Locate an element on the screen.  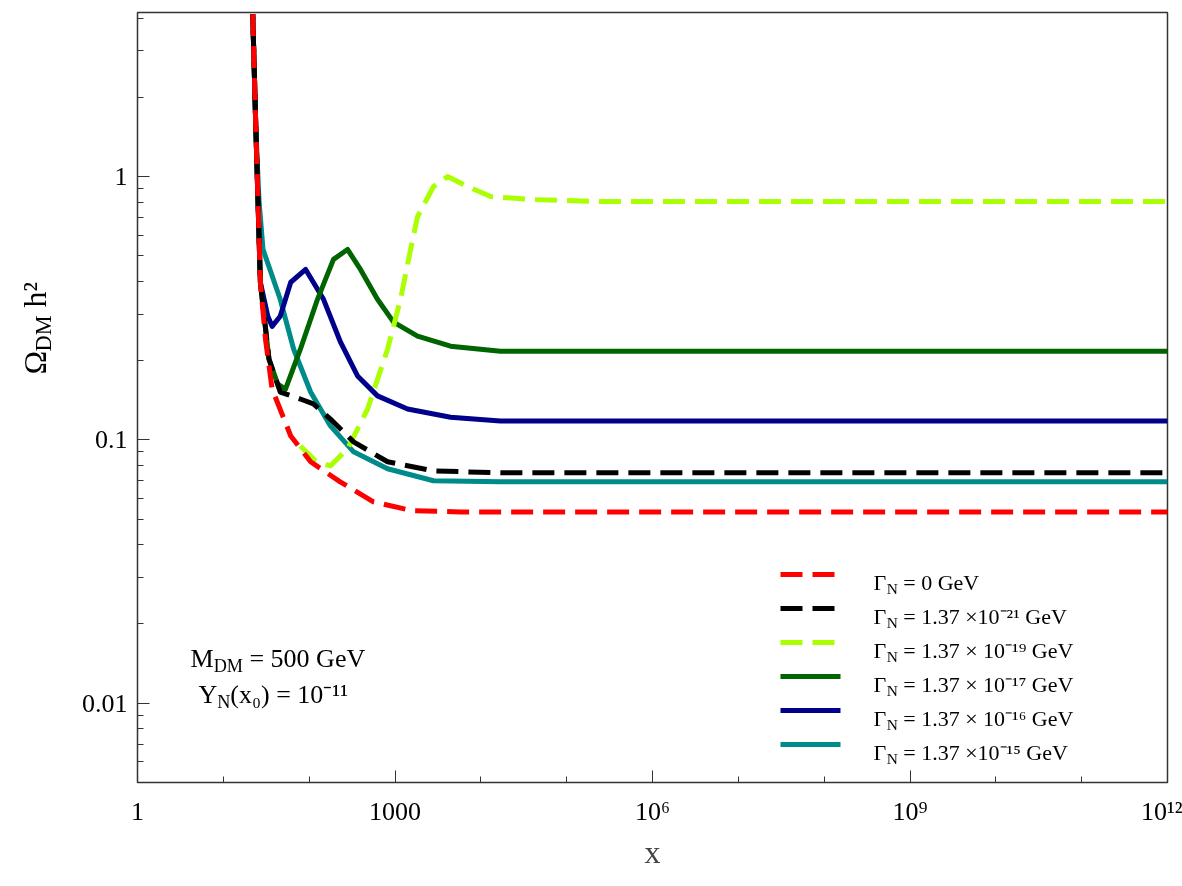
y-tick-label: 0.1 is located at coordinates (111, 440).